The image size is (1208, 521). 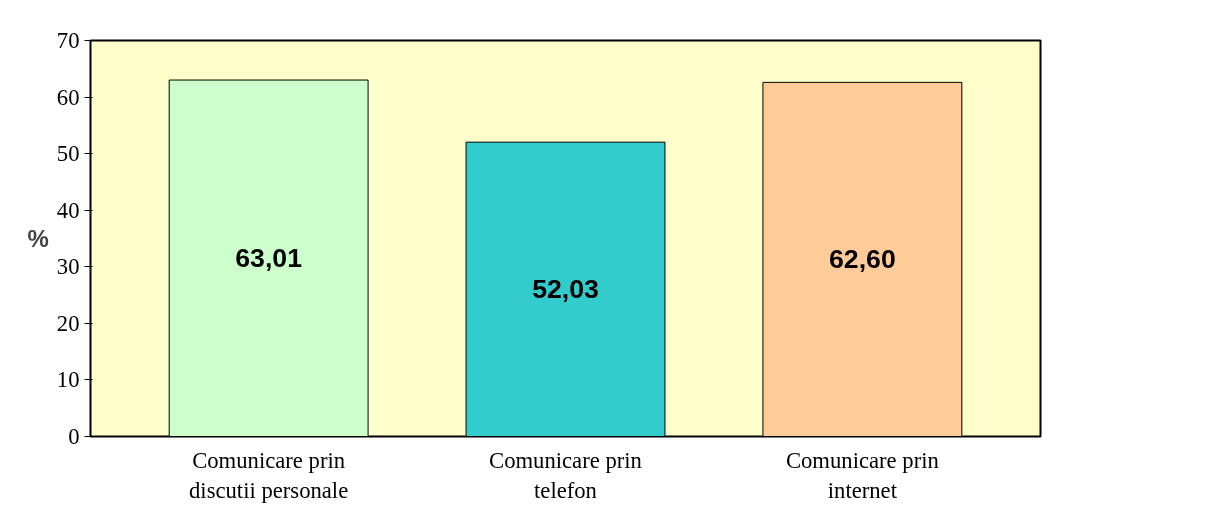 I want to click on data-label: 62,60, so click(x=862, y=259).